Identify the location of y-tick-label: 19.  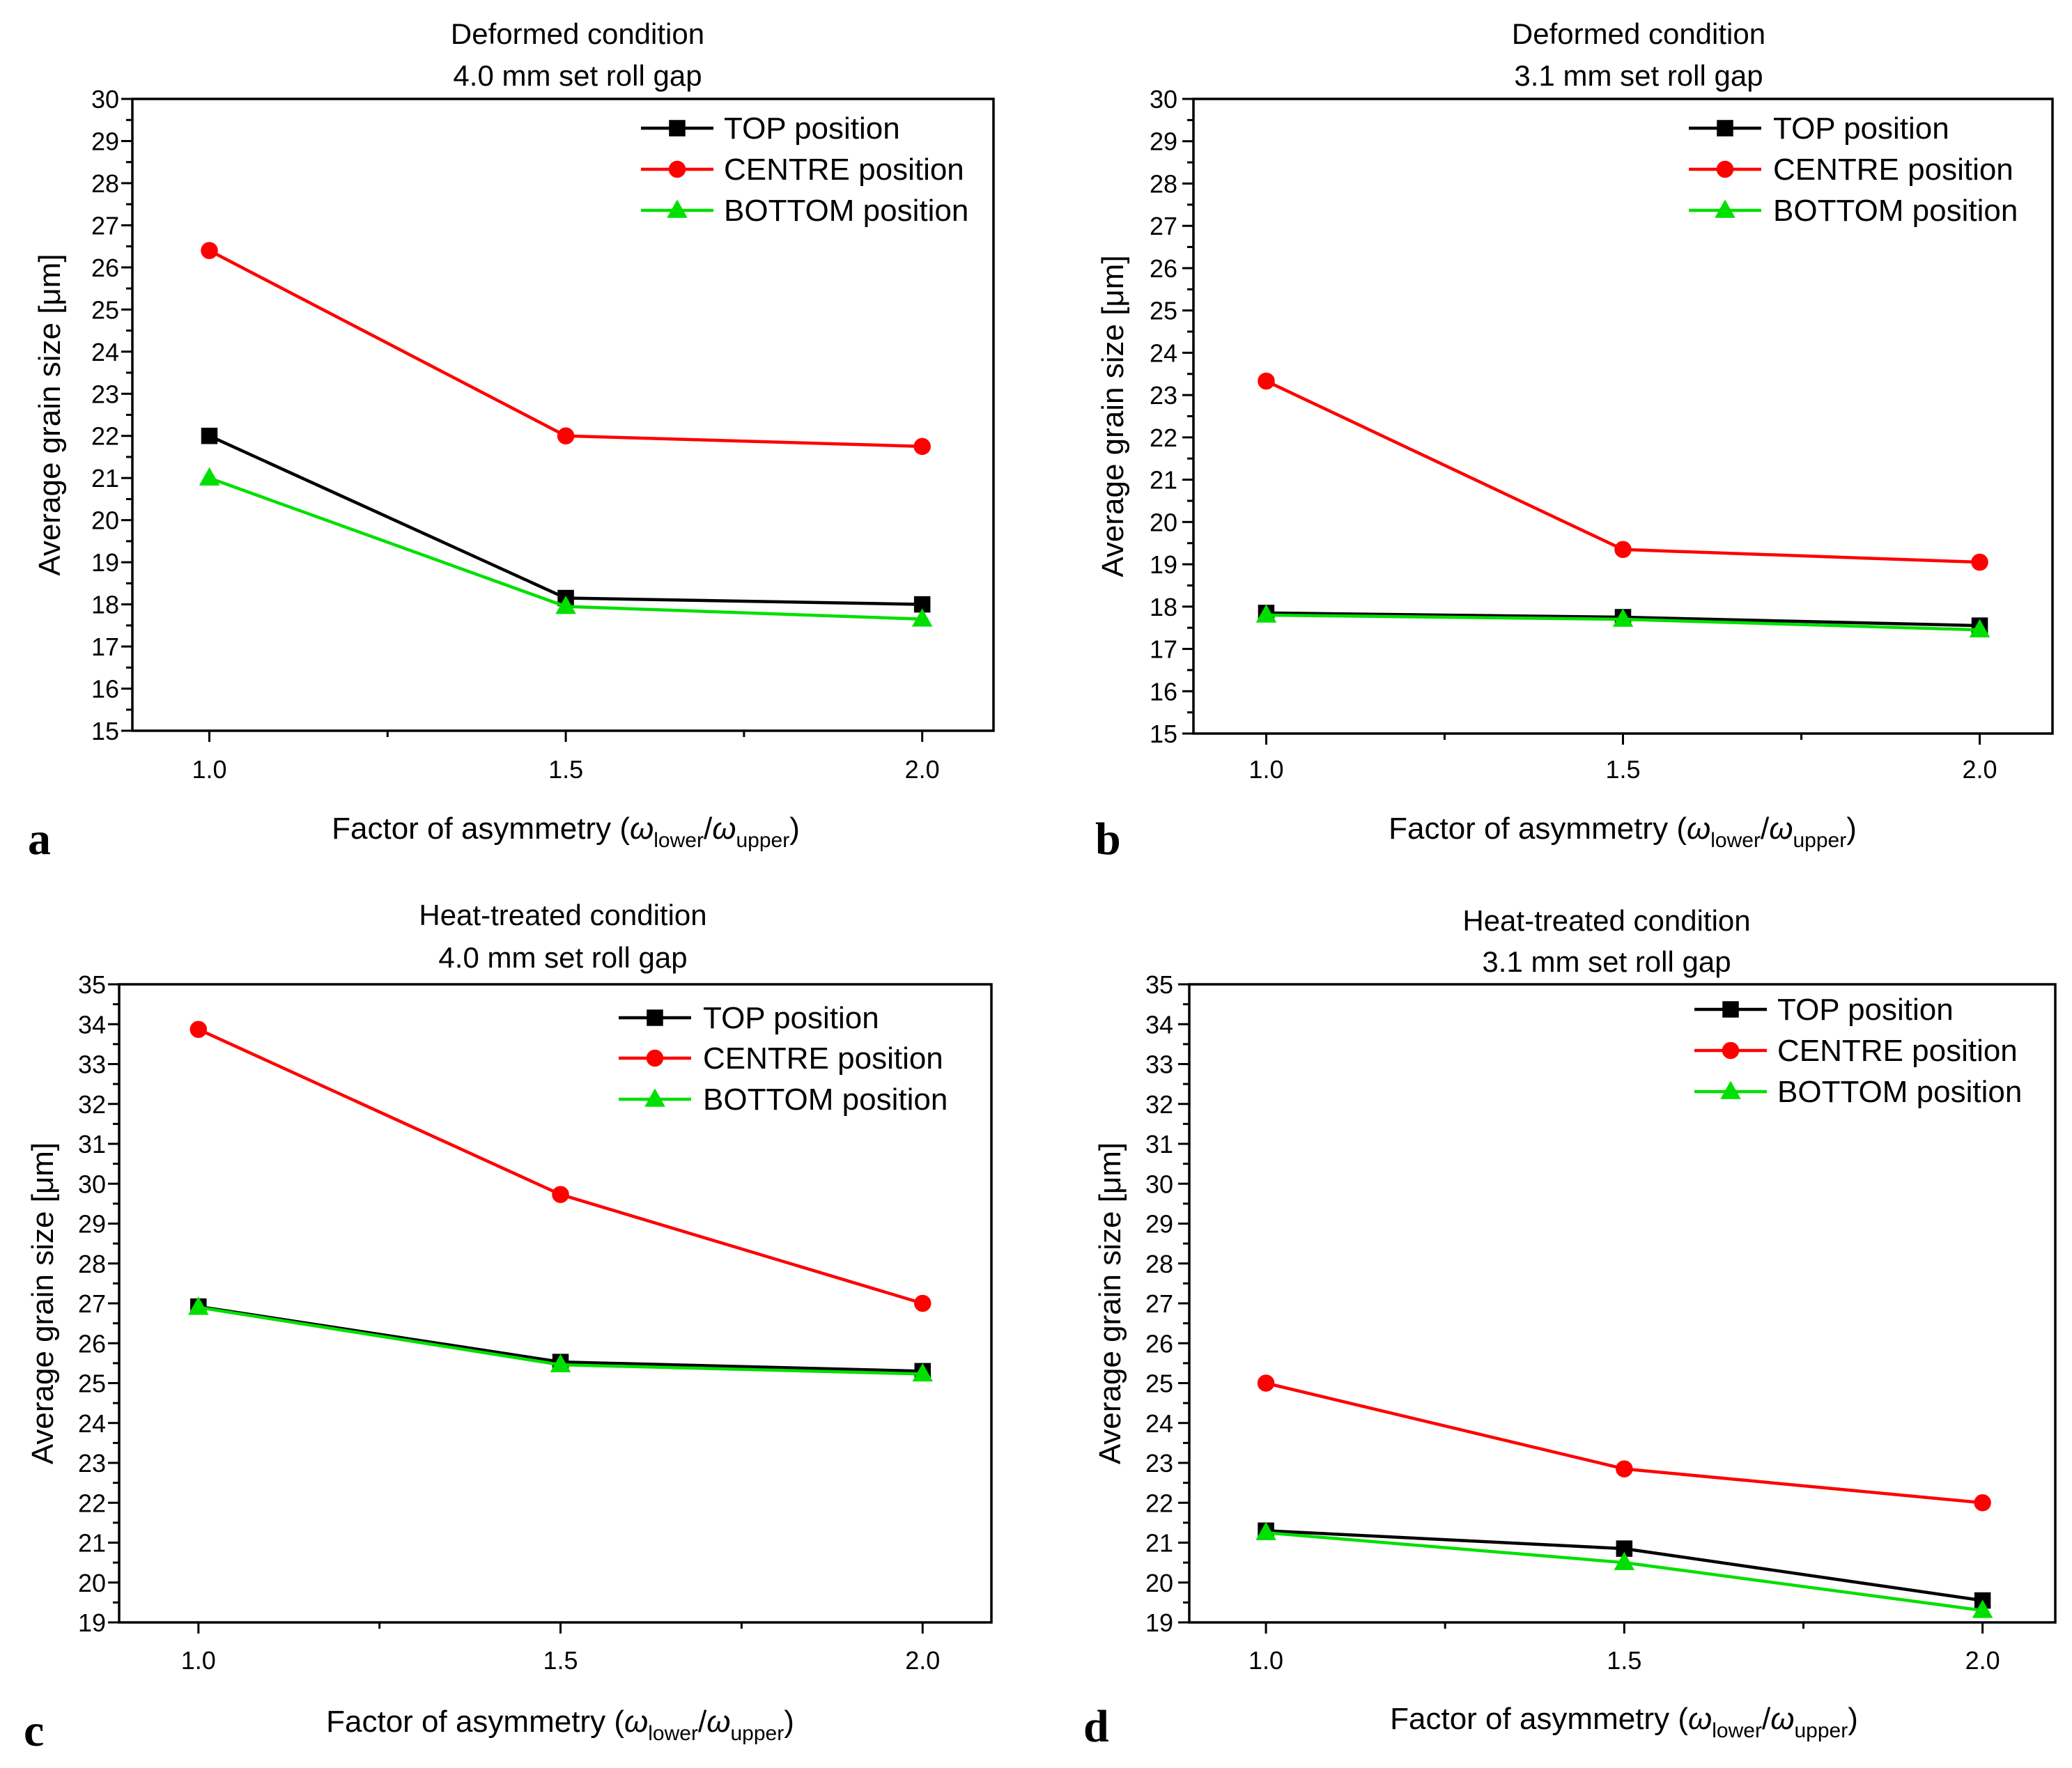
(105, 562).